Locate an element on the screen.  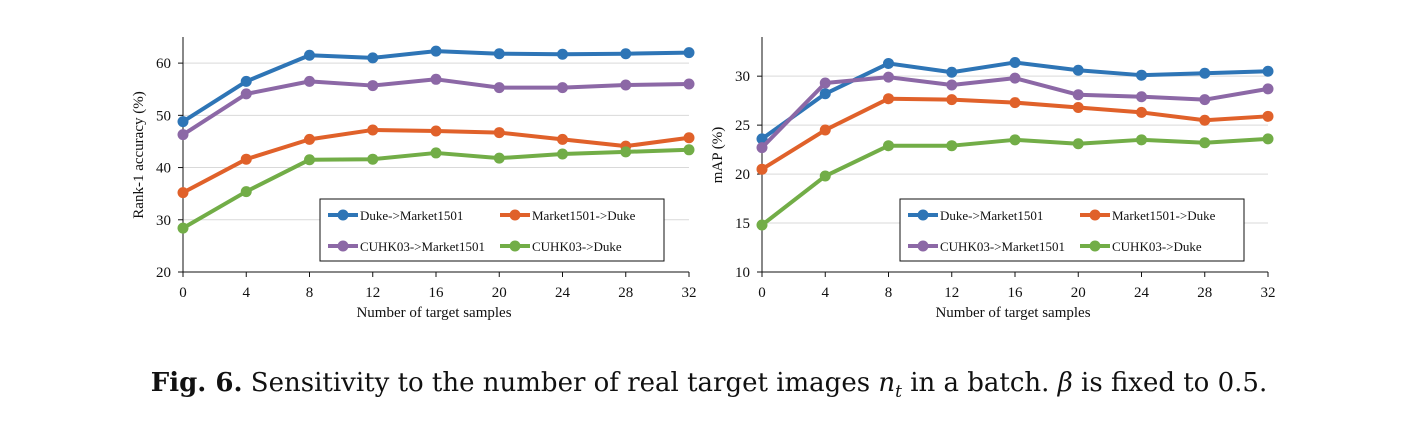
x-tick-label: 24 is located at coordinates (563, 293).